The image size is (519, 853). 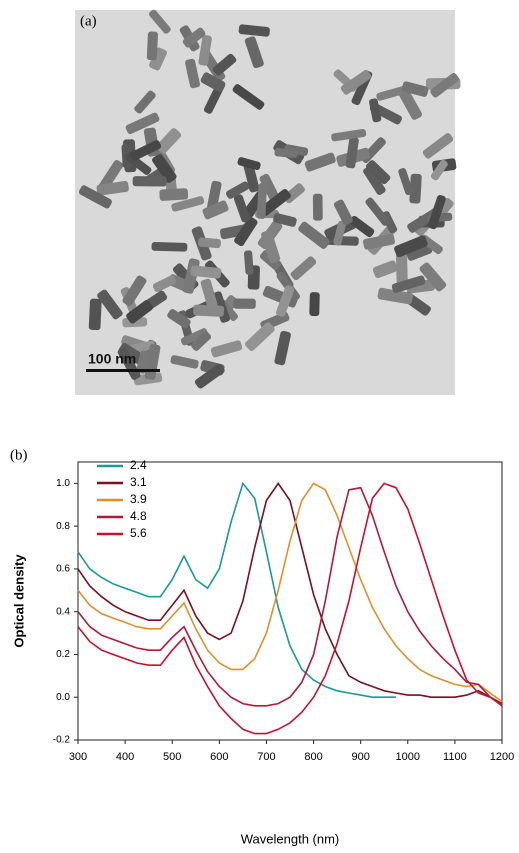 I want to click on x-tick-label: 900, so click(x=360, y=757).